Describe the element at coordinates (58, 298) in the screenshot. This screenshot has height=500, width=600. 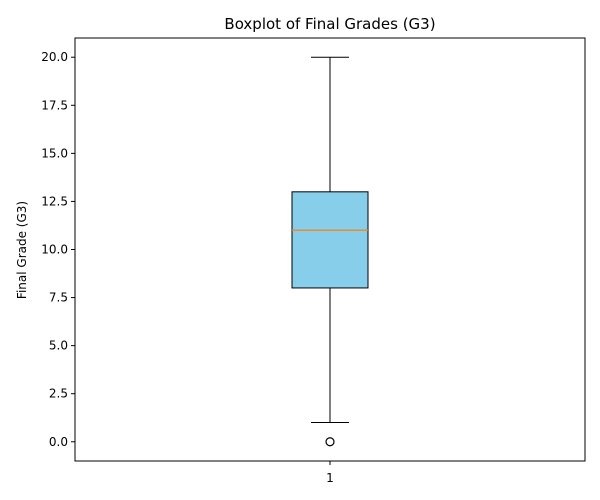
I see `y-tick-label: 7.5` at that location.